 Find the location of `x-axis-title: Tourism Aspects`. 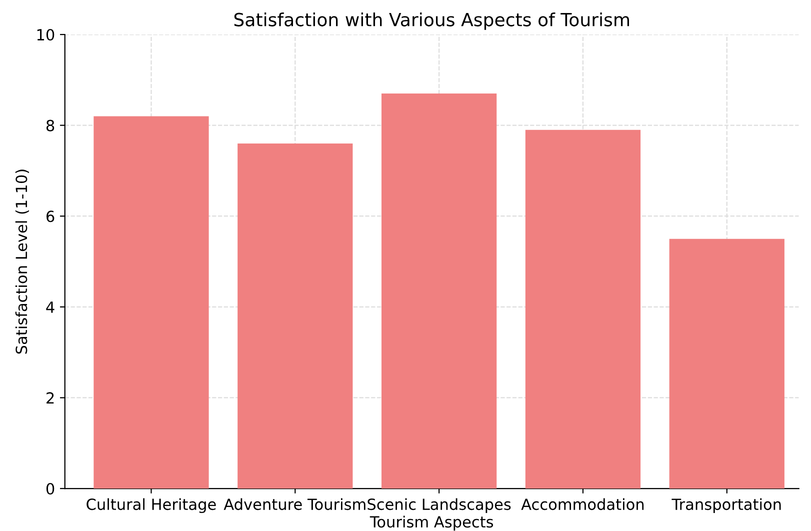

x-axis-title: Tourism Aspects is located at coordinates (432, 523).